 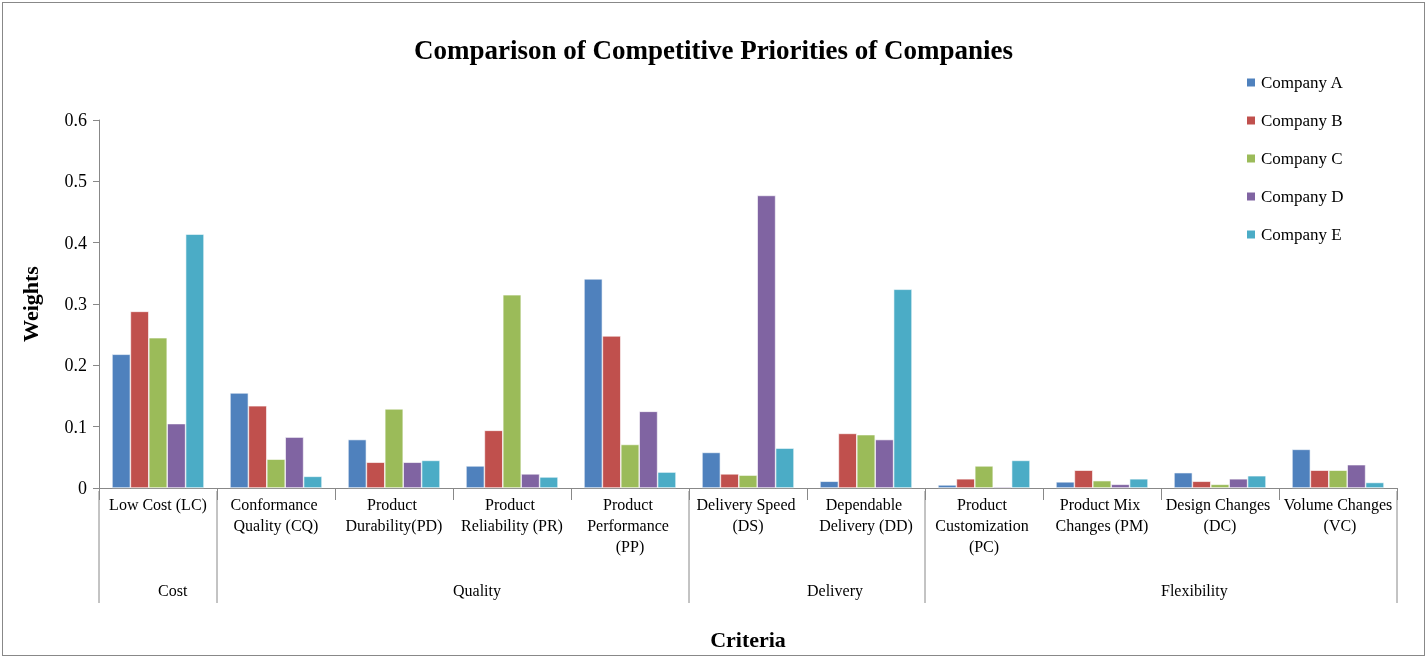 I want to click on y-tick-label: 0.6, so click(x=75, y=120).